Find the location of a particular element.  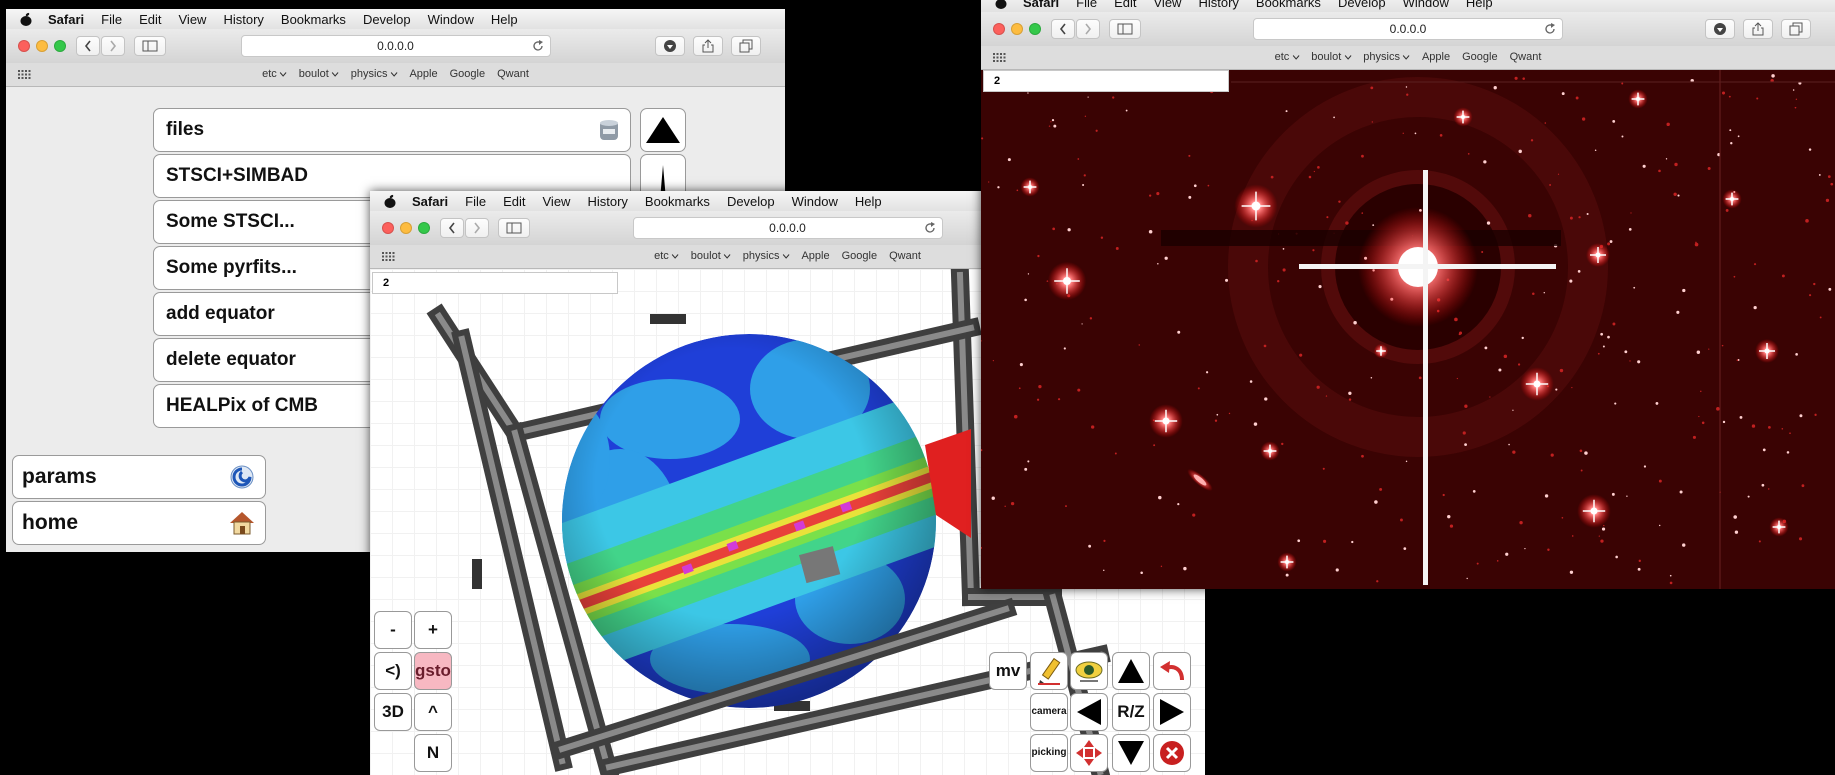

left-button is located at coordinates (1089, 712).